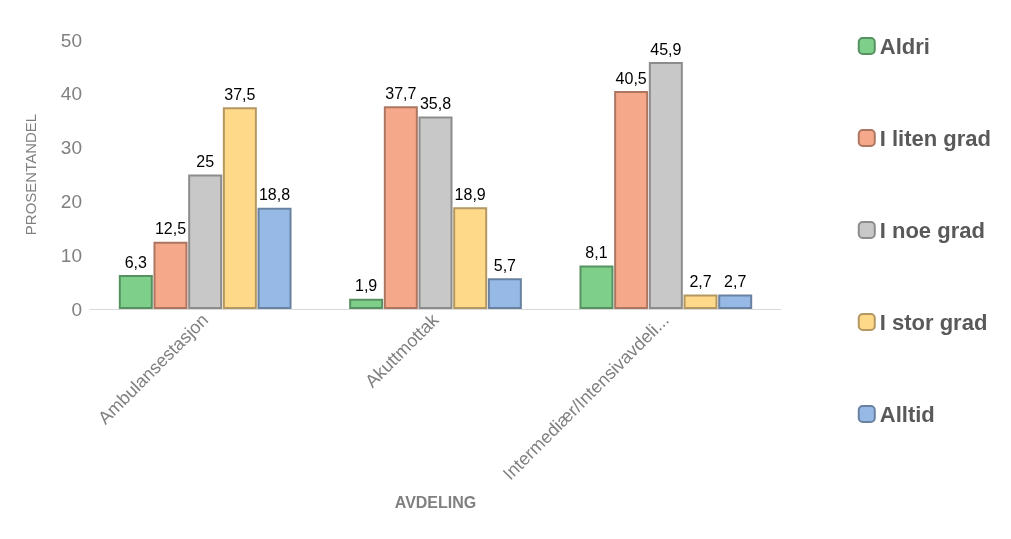  What do you see at coordinates (596, 252) in the screenshot?
I see `data-label: 8,1` at bounding box center [596, 252].